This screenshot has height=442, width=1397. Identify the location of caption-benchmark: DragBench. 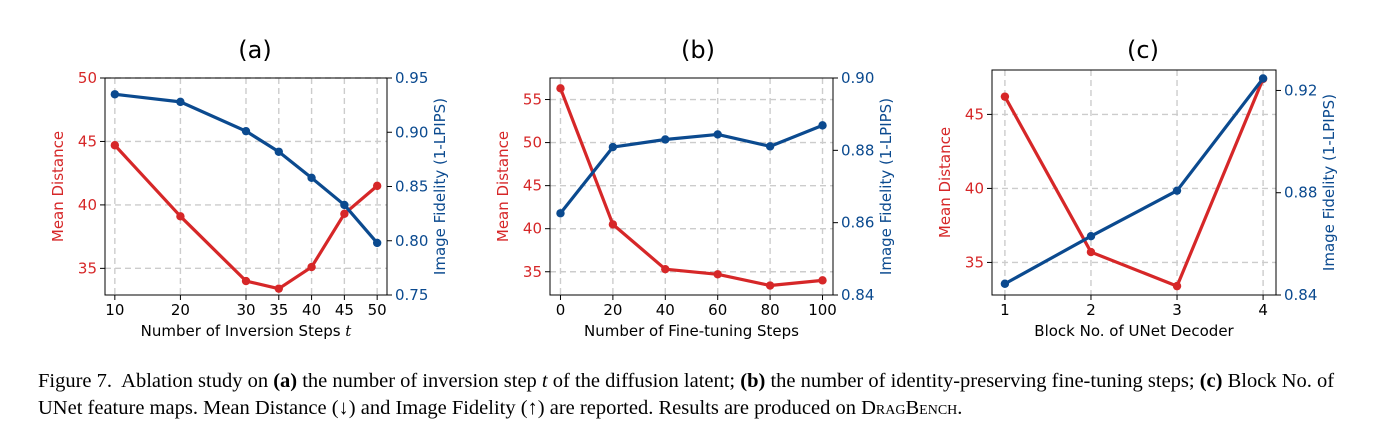
(909, 408).